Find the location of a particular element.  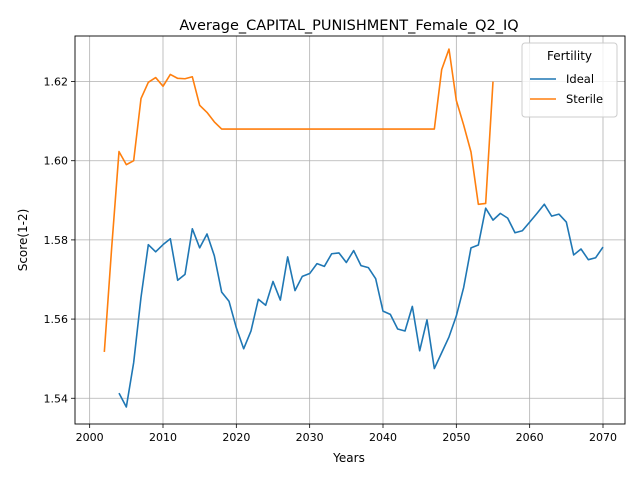

y-axis-ticks: 1.54 1.56 1.58 1.60 1.62 is located at coordinates (59, 240).